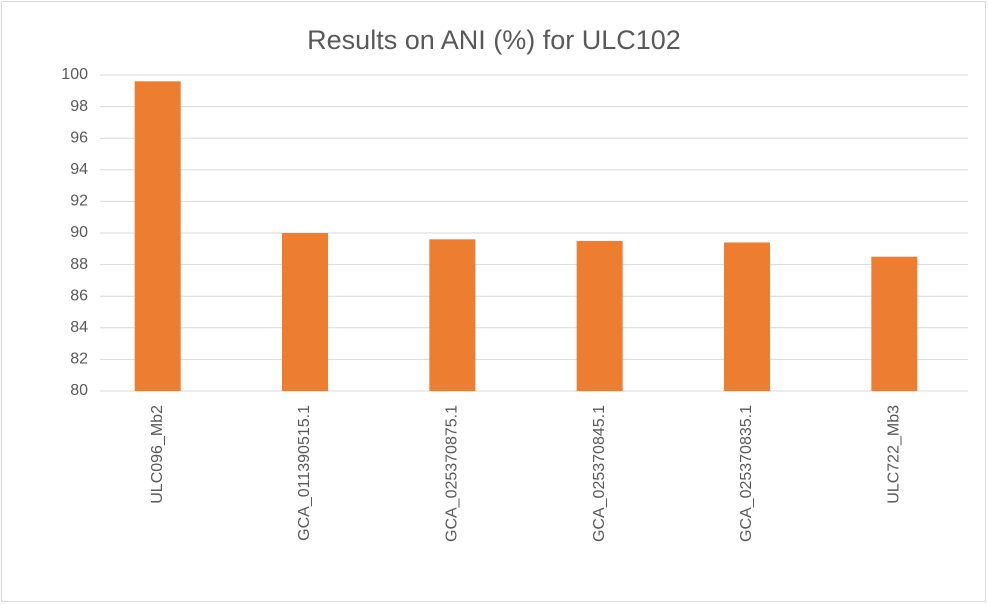  What do you see at coordinates (79, 390) in the screenshot?
I see `y-tick-label: 80` at bounding box center [79, 390].